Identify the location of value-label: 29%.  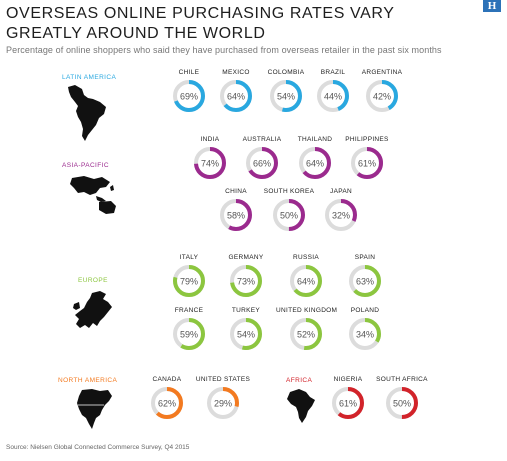
(223, 404).